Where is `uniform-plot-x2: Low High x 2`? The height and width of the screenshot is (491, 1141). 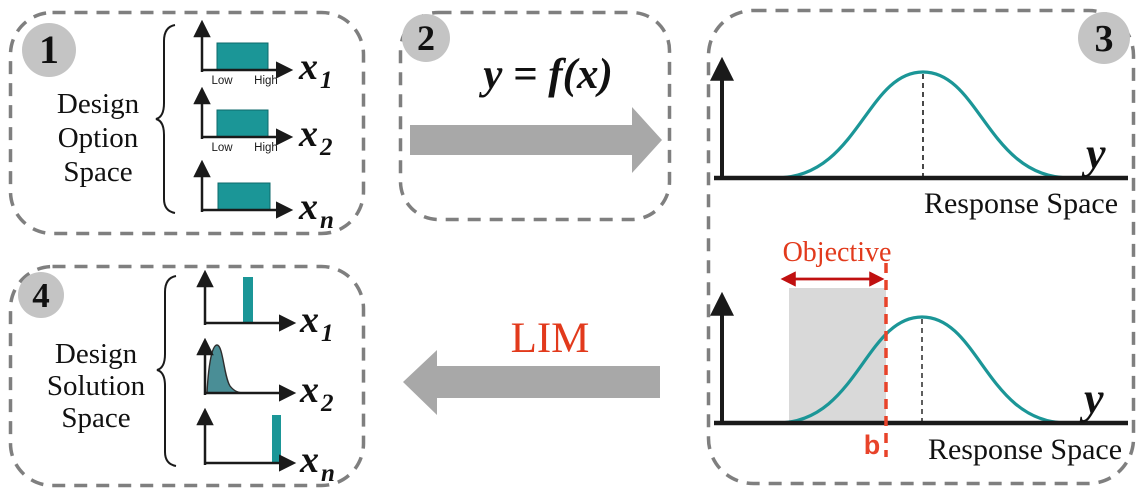
uniform-plot-x2: Low High x 2 is located at coordinates (263, 123).